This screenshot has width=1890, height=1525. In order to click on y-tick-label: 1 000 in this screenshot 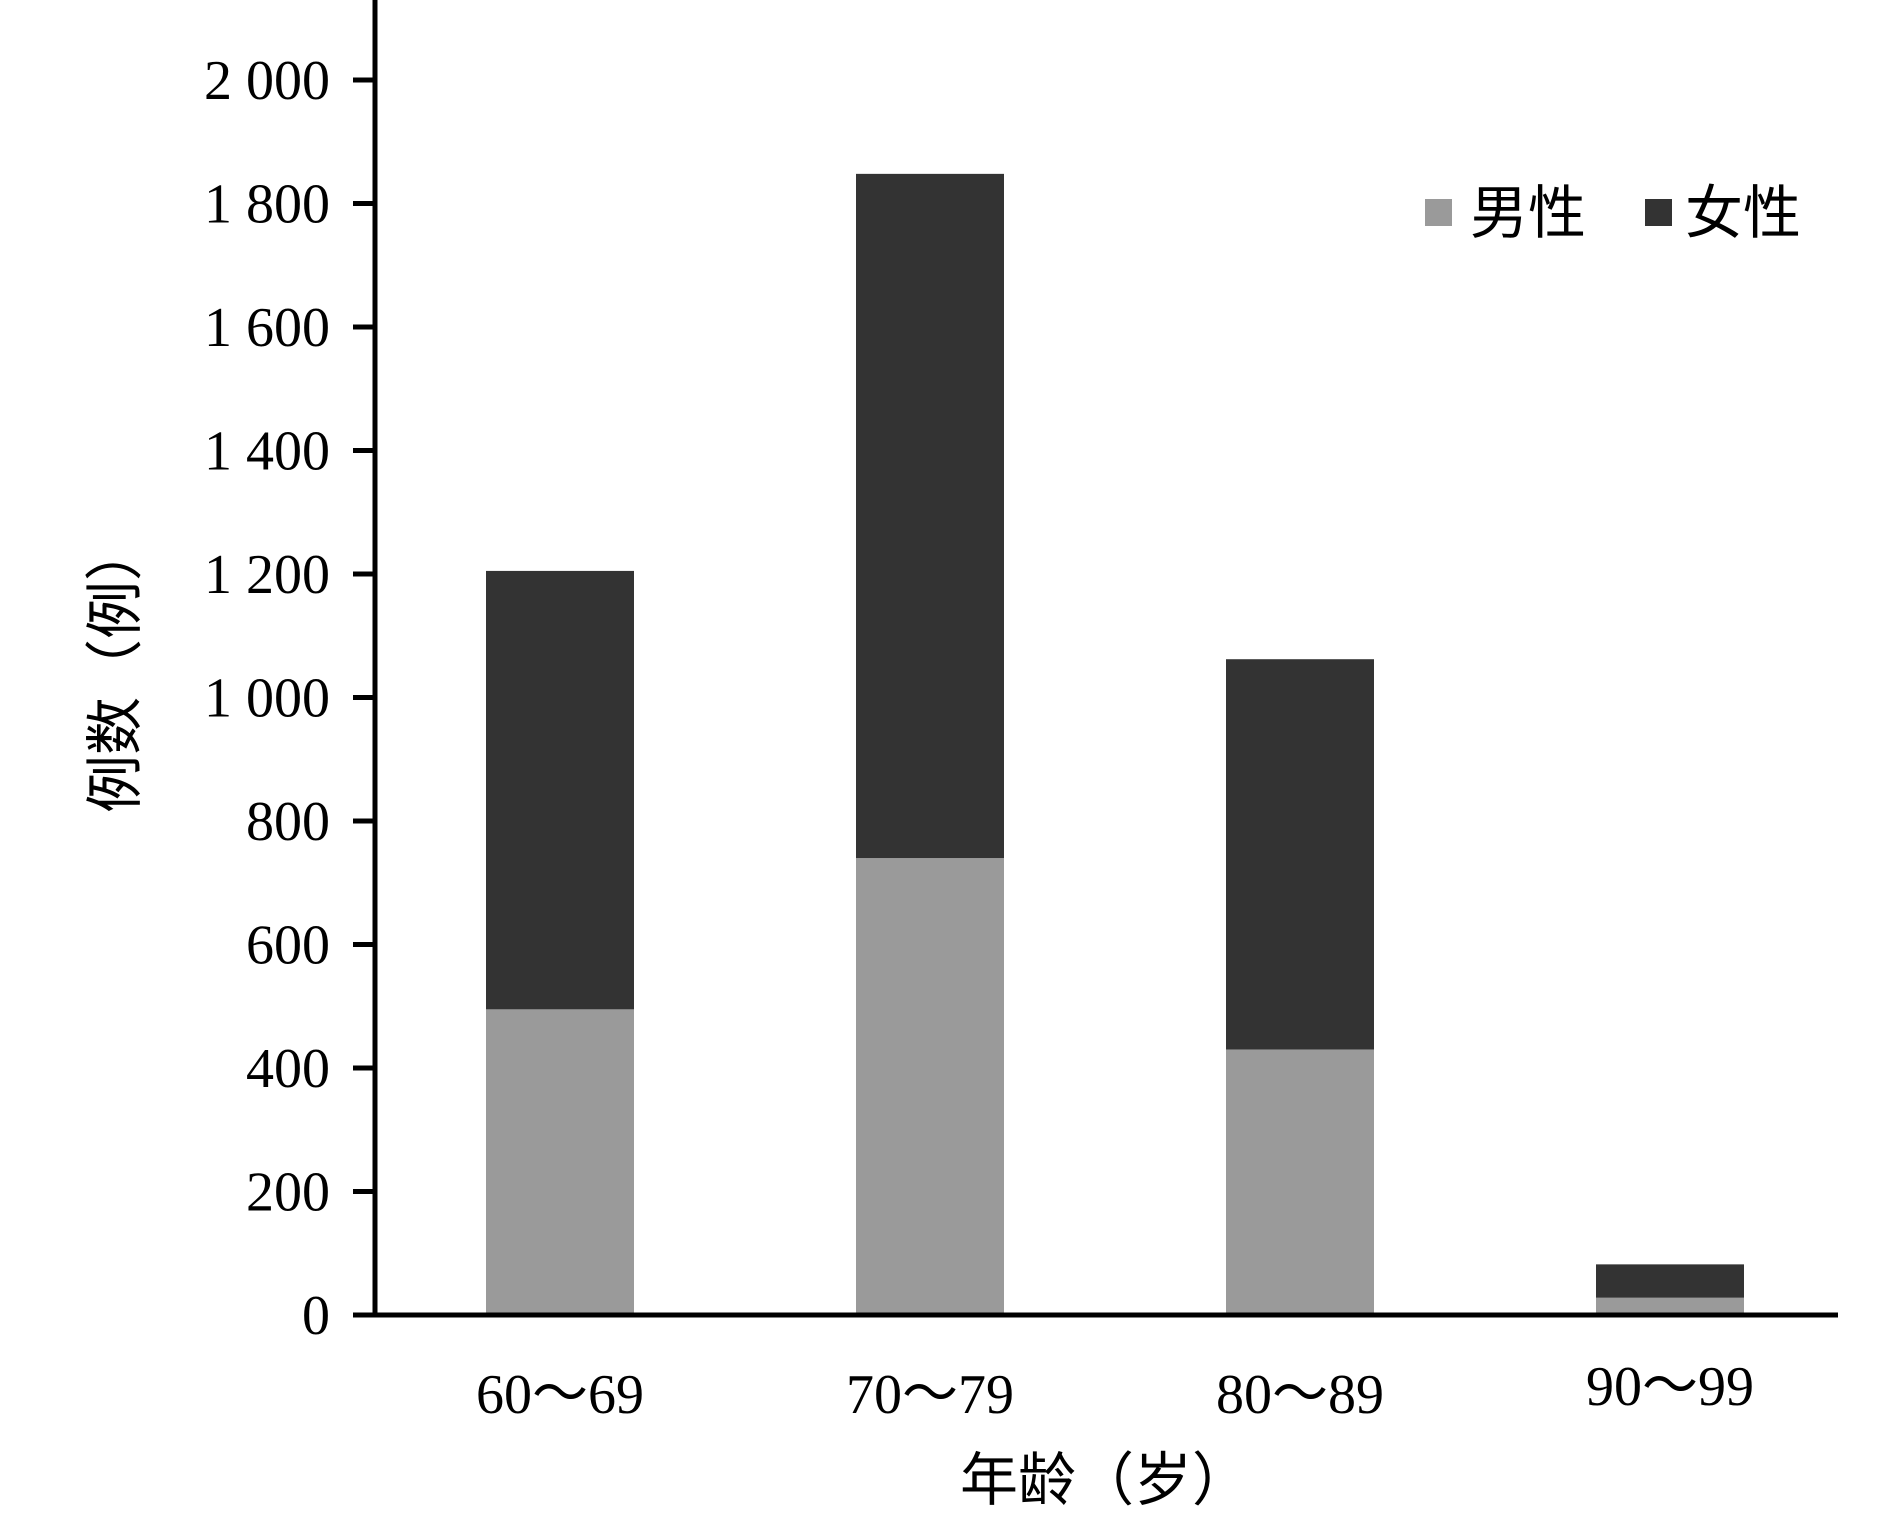, I will do `click(267, 699)`.